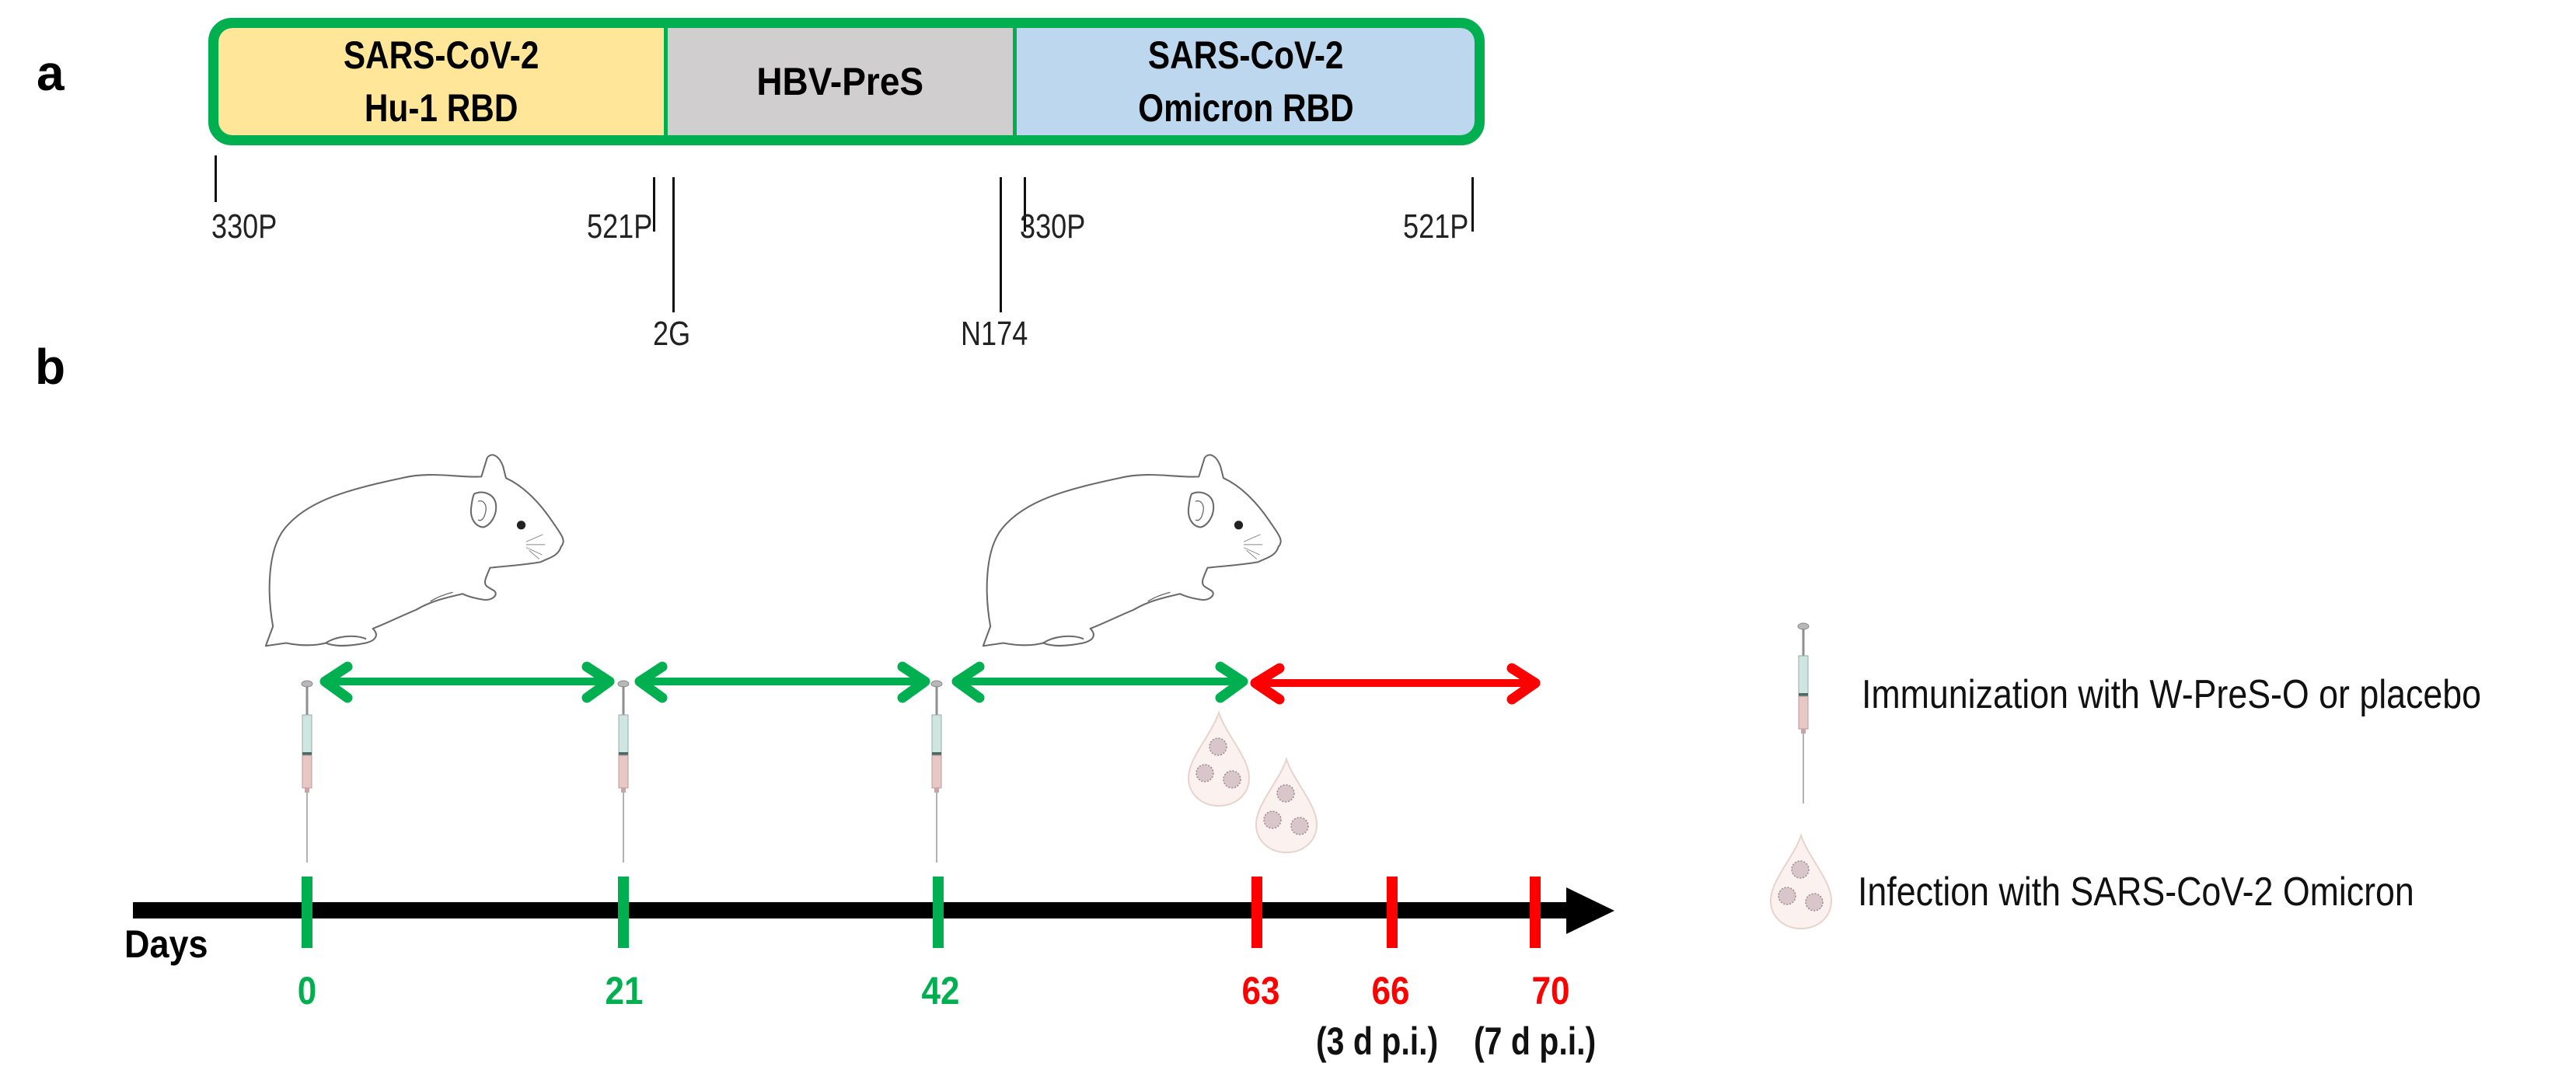  Describe the element at coordinates (995, 334) in the screenshot. I see `position-label: N174` at that location.